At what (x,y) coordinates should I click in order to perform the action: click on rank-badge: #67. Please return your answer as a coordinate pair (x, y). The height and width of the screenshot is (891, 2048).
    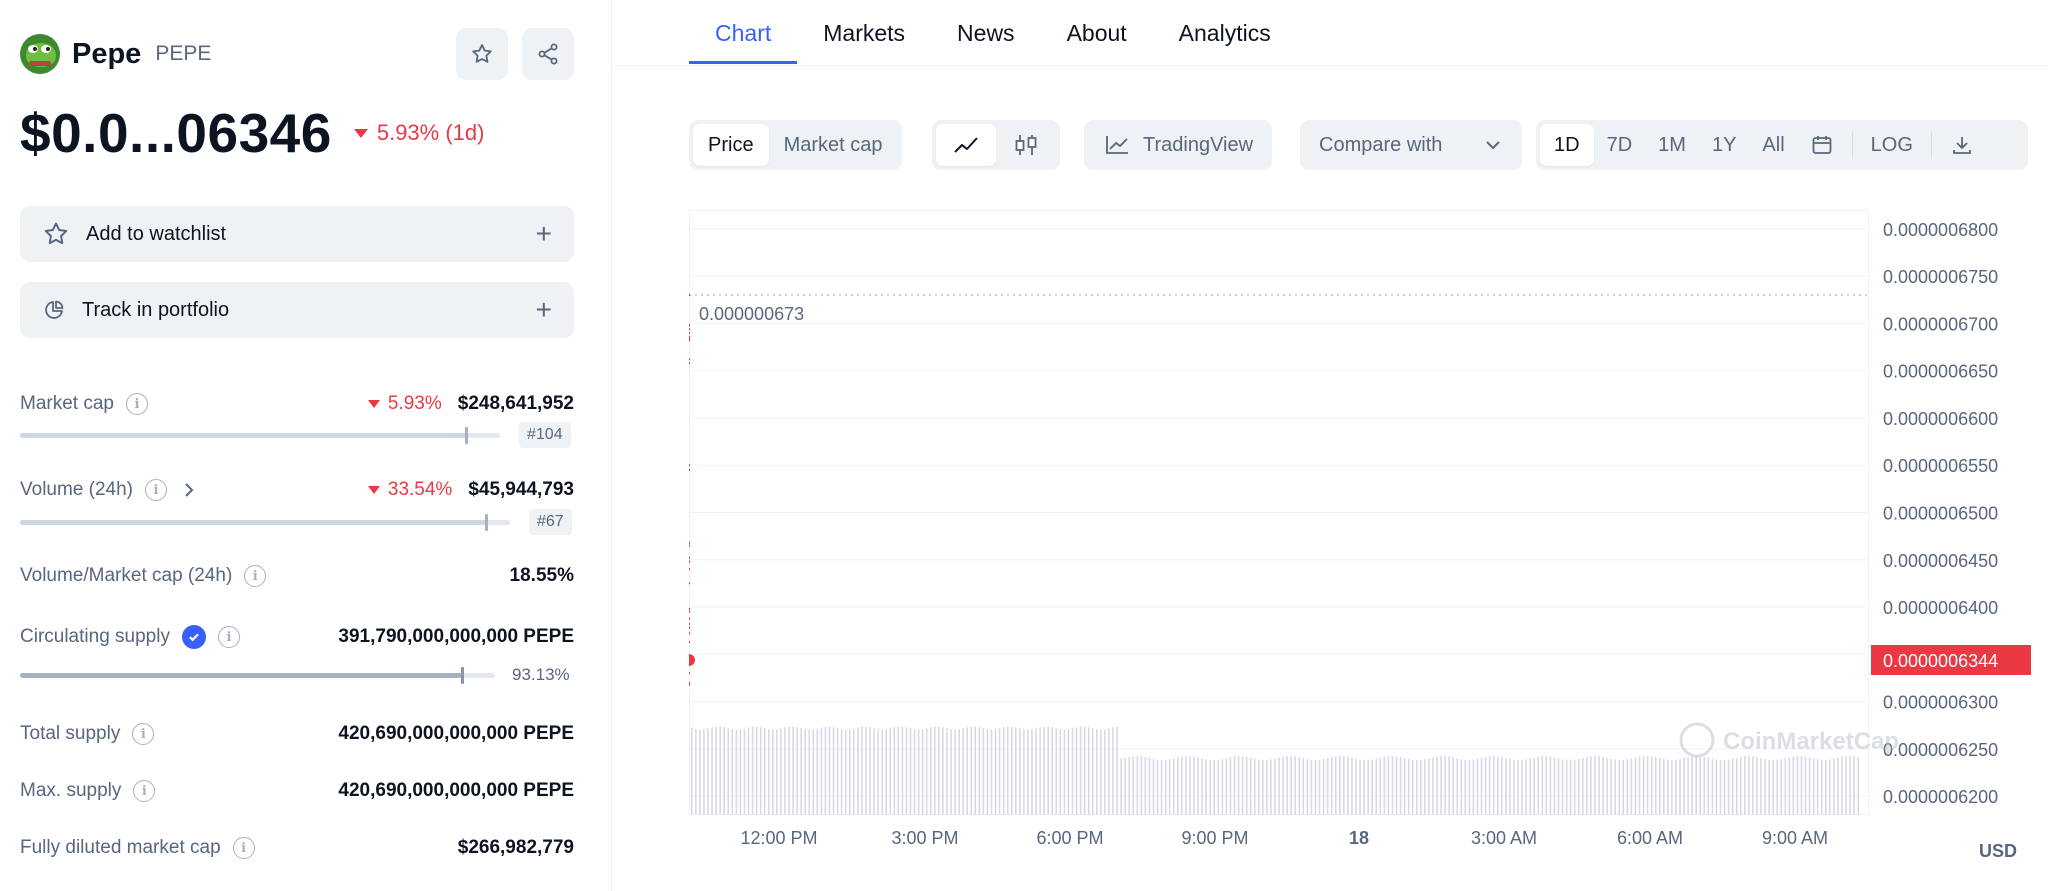
    Looking at the image, I should click on (550, 522).